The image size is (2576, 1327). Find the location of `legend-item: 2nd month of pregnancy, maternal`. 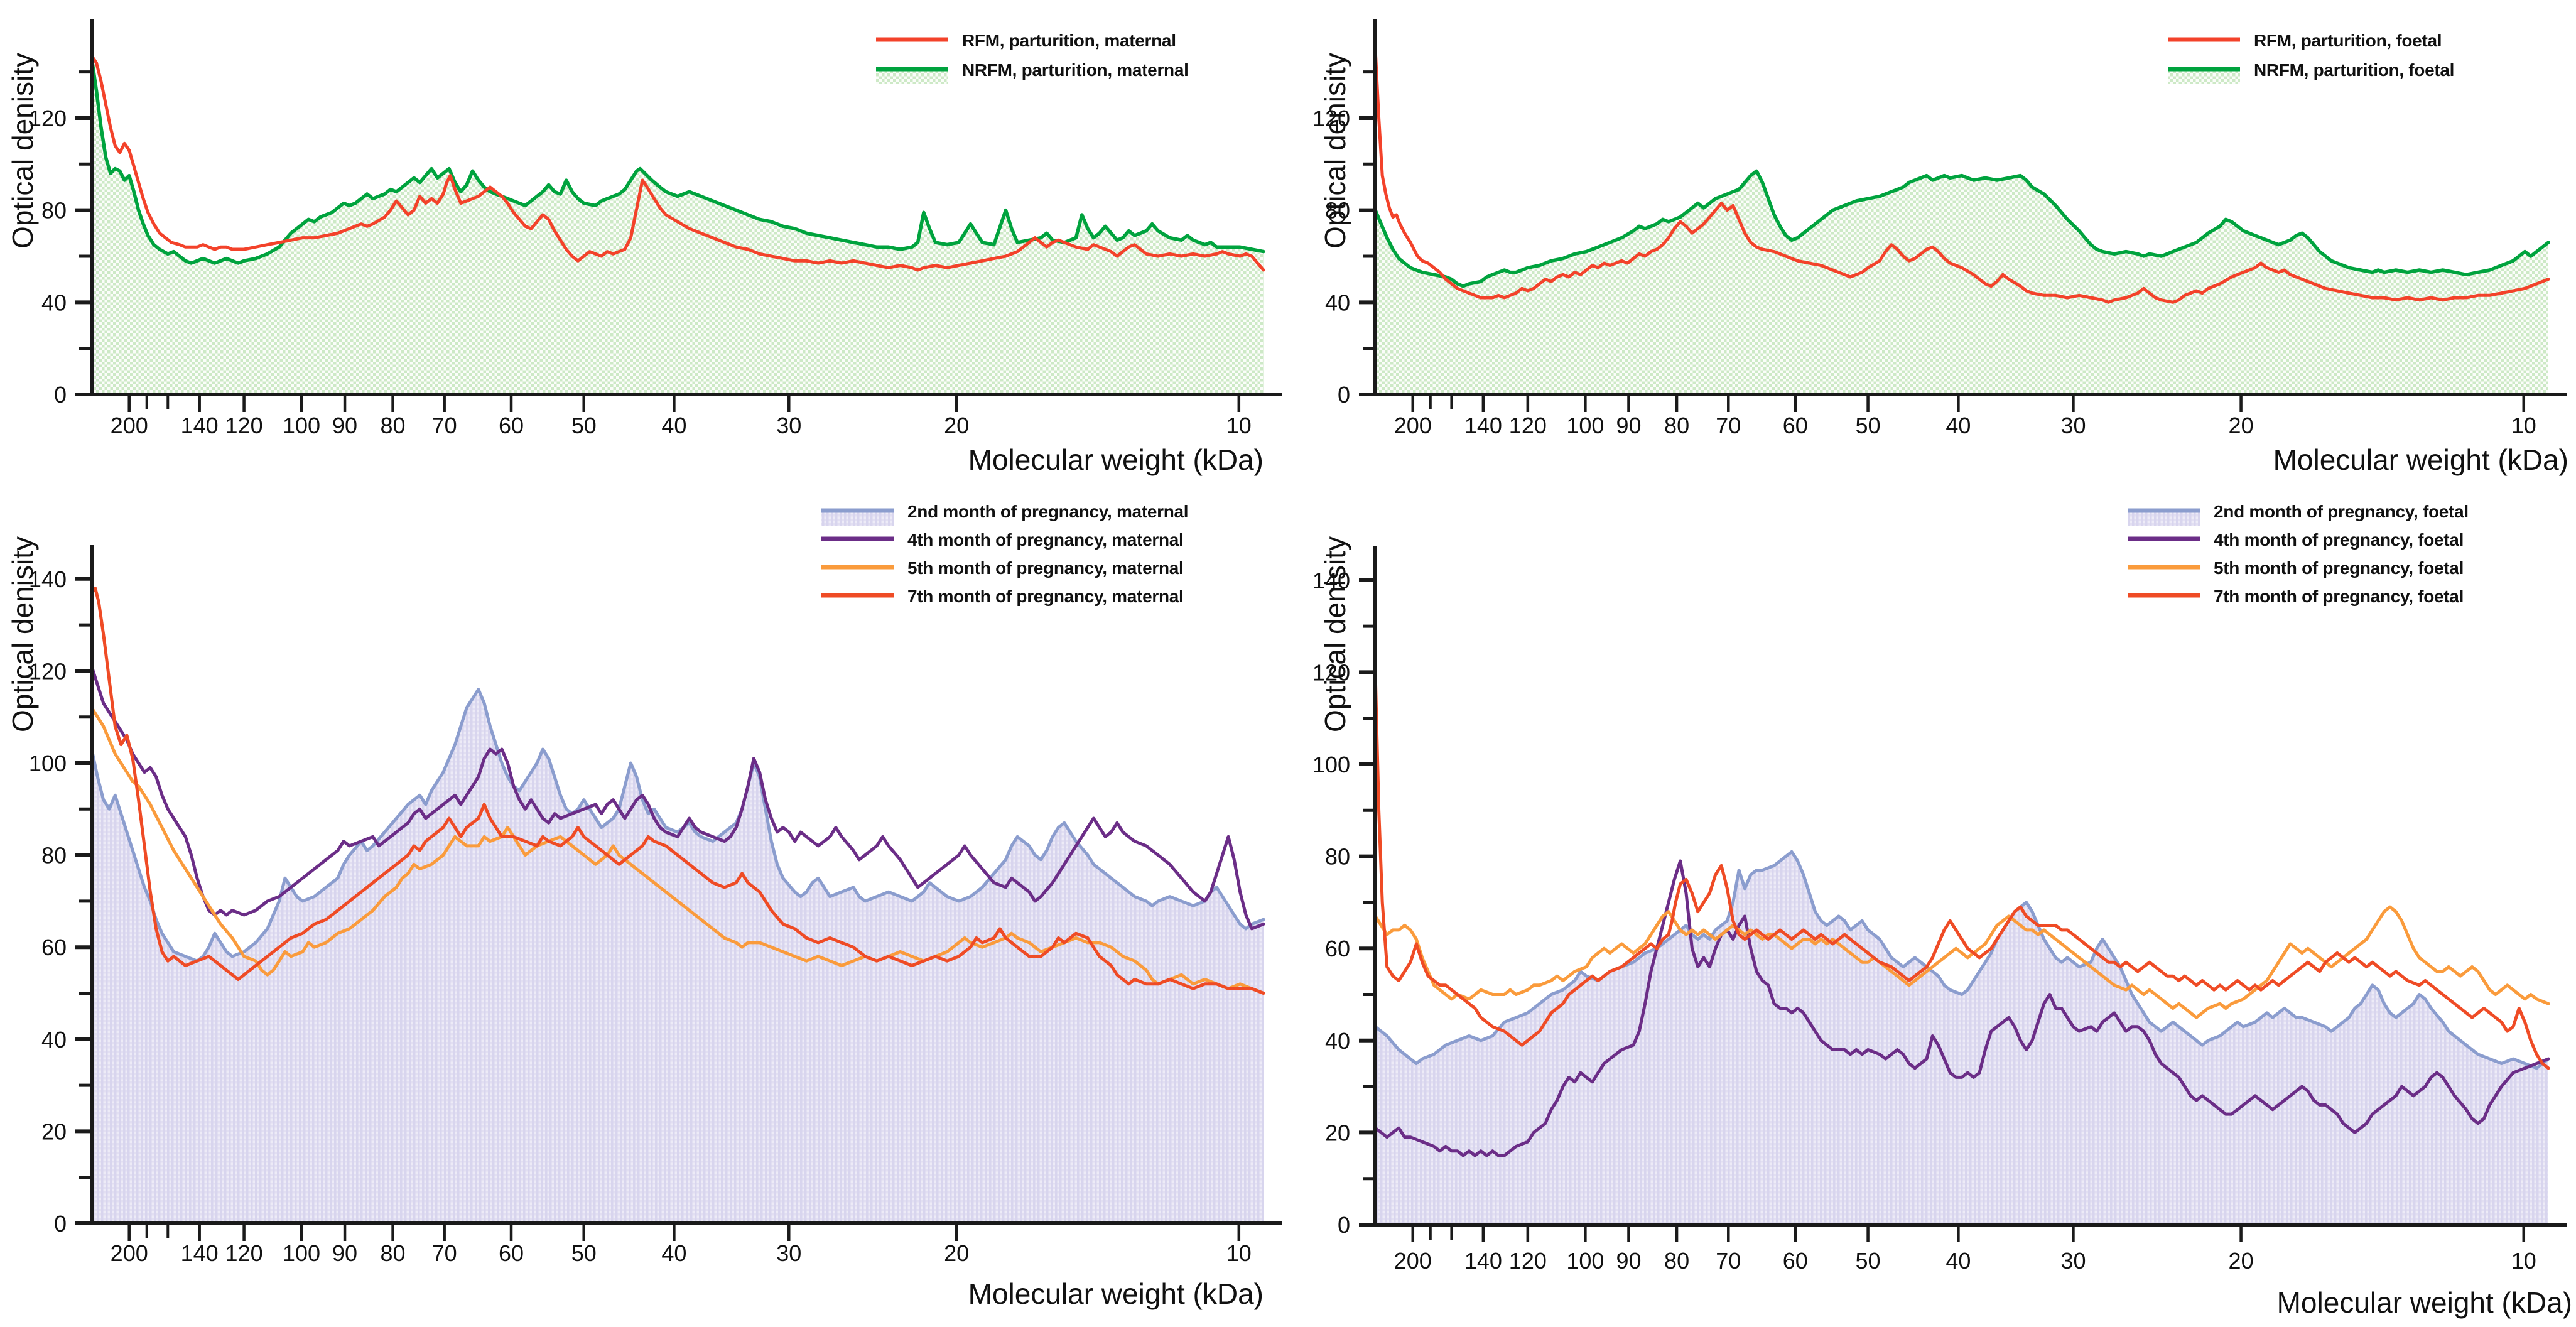

legend-item: 2nd month of pregnancy, maternal is located at coordinates (1005, 514).